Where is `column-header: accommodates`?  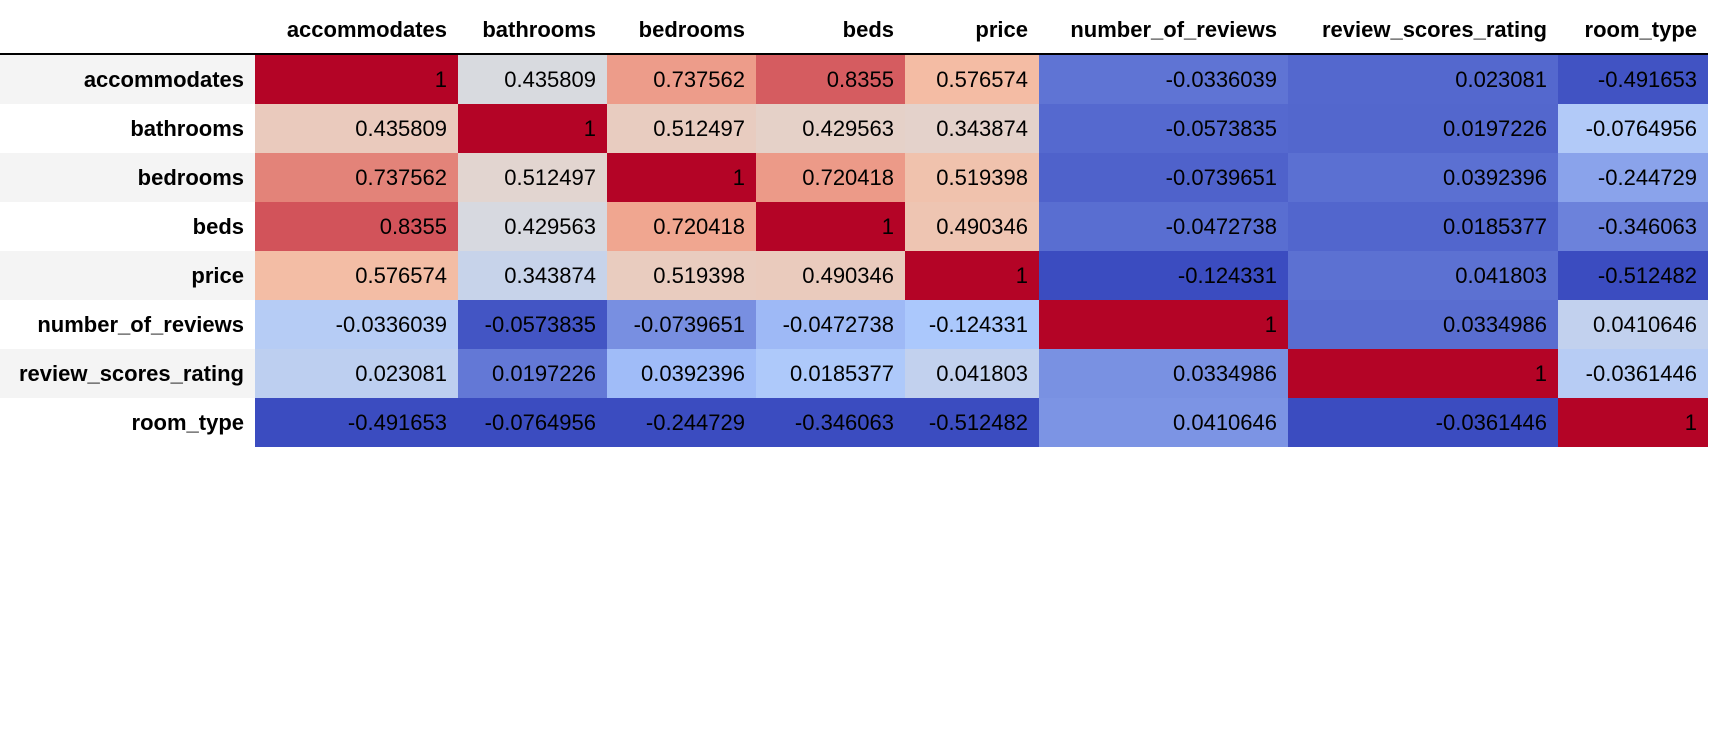 column-header: accommodates is located at coordinates (356, 30).